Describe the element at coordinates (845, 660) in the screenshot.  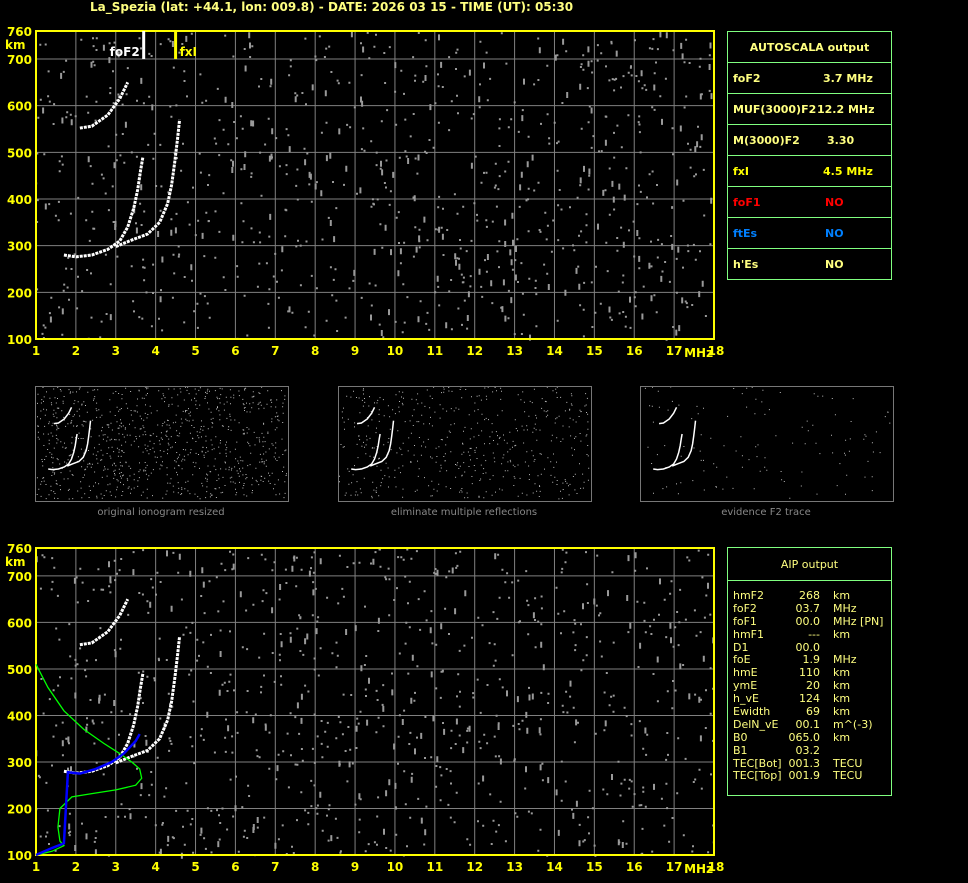
I see `aip-unit: MHz` at that location.